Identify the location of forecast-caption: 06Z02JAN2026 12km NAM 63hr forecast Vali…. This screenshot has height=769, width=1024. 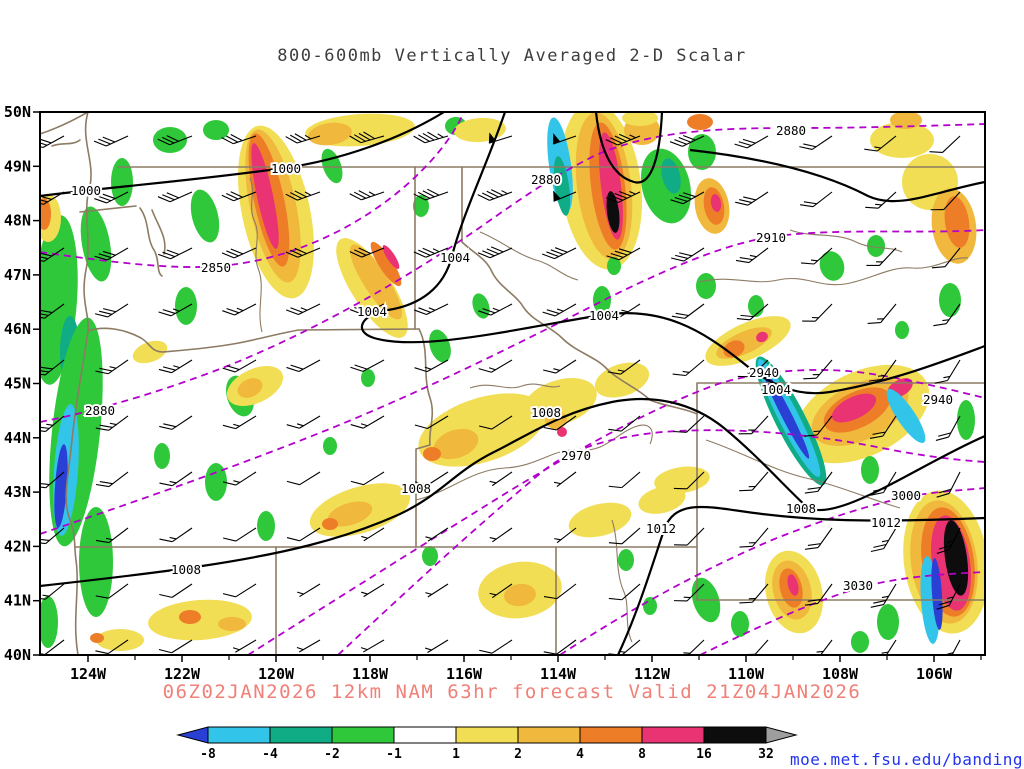
(512, 692).